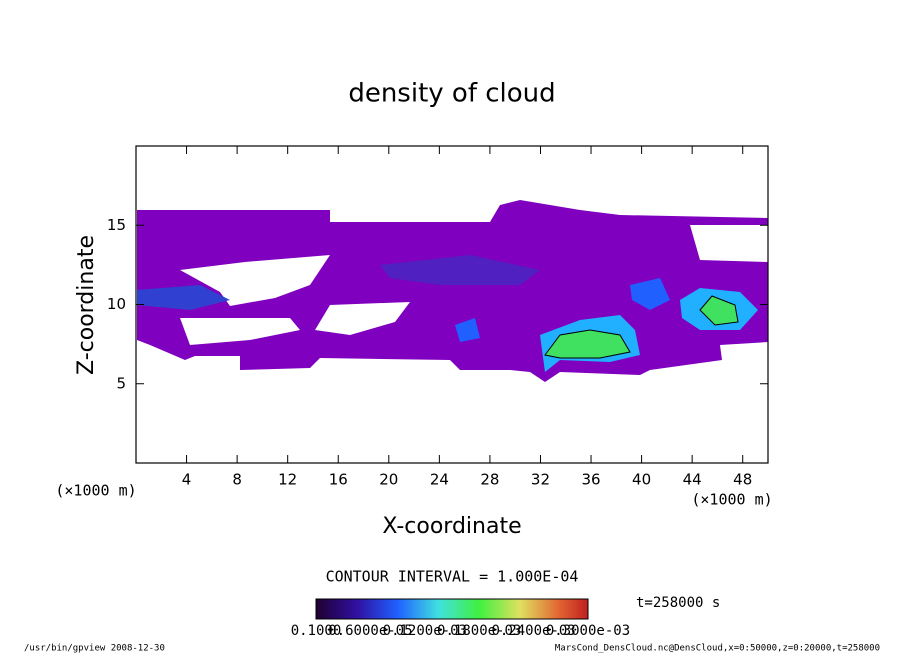 The width and height of the screenshot is (904, 658). I want to click on x-tick-label: 40, so click(641, 480).